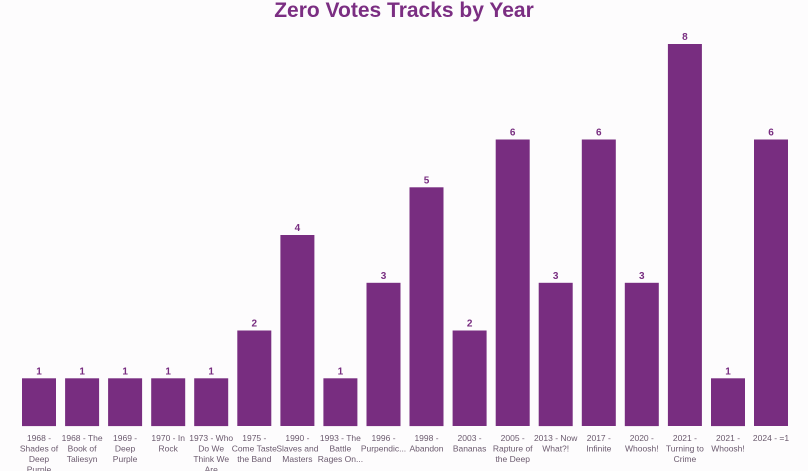 The width and height of the screenshot is (808, 471). Describe the element at coordinates (168, 443) in the screenshot. I see `x-tick-label-3: 1970 - In Rock` at that location.